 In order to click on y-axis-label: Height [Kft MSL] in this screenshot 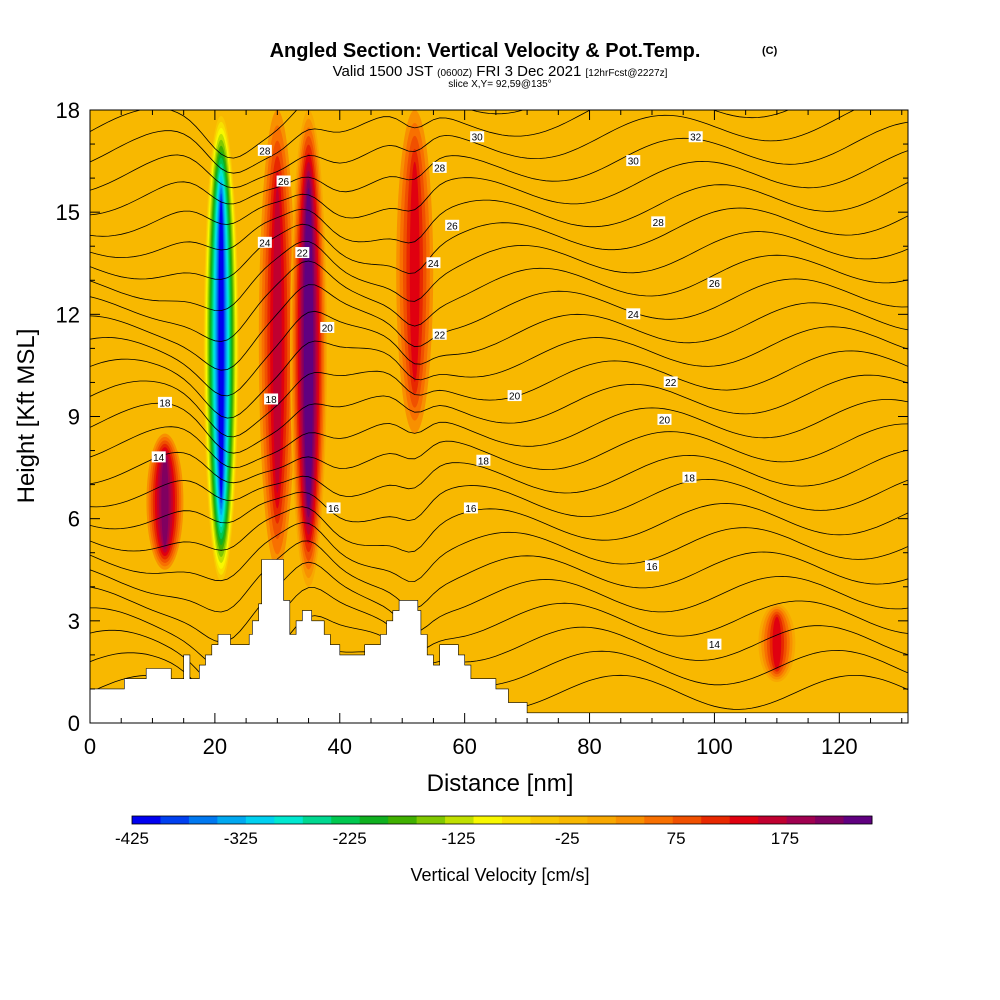, I will do `click(26, 416)`.